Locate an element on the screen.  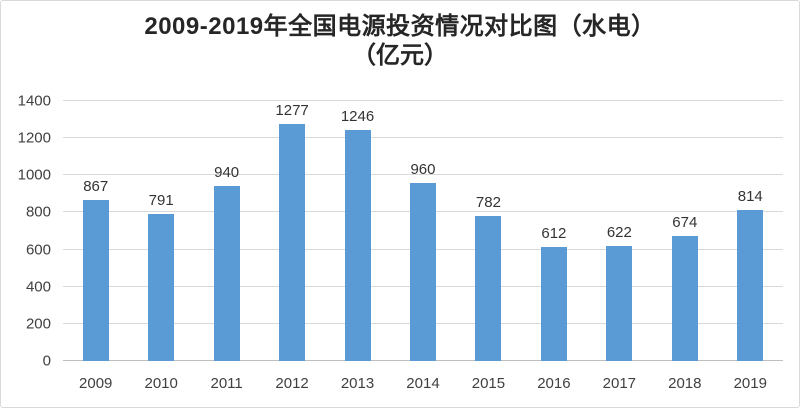
bar-group: 1277 2012 is located at coordinates (291, 246).